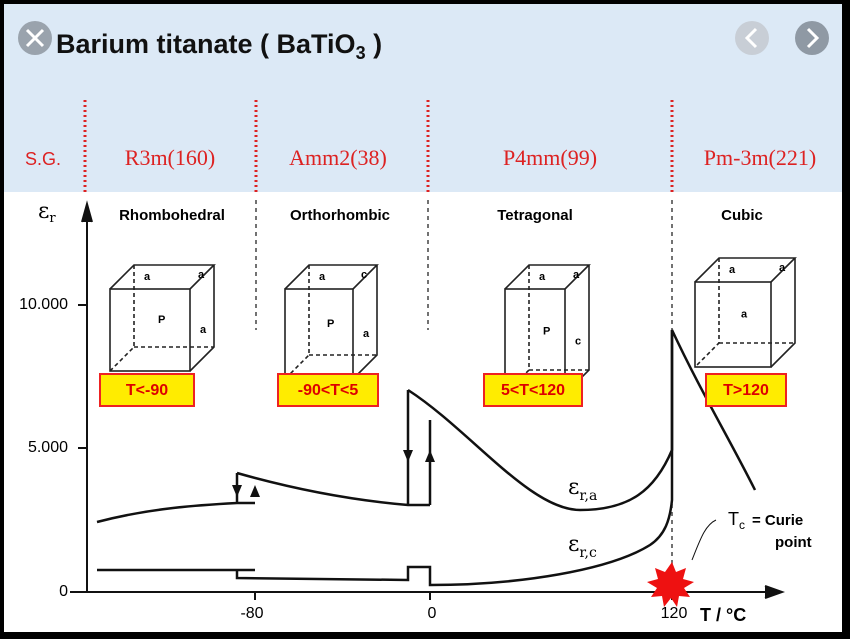 This screenshot has height=639, width=850. Describe the element at coordinates (374, 44) in the screenshot. I see `title-end: )` at that location.